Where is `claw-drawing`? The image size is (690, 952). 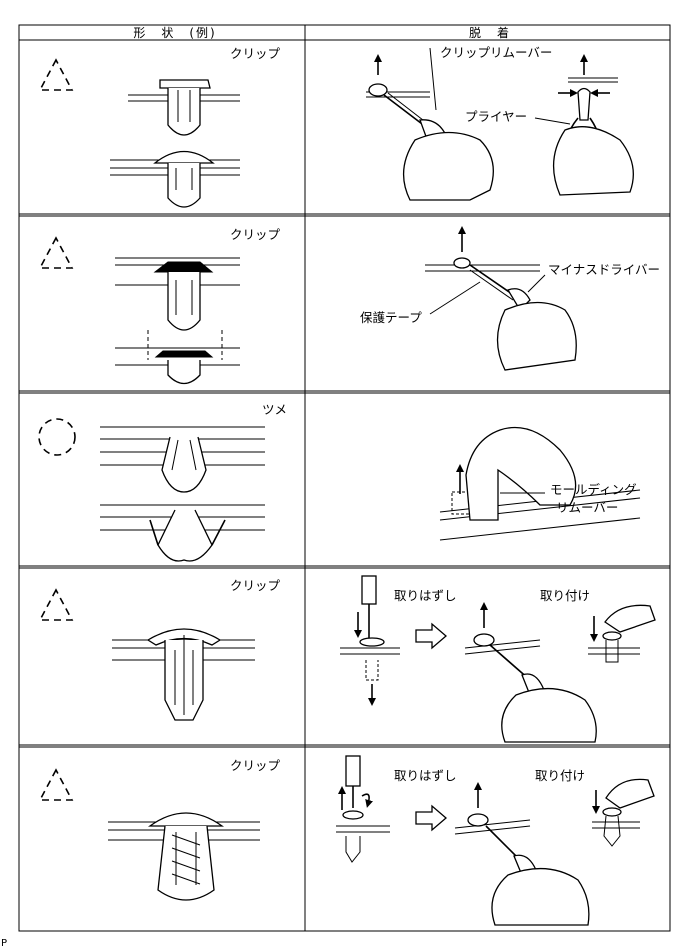 claw-drawing is located at coordinates (182, 494).